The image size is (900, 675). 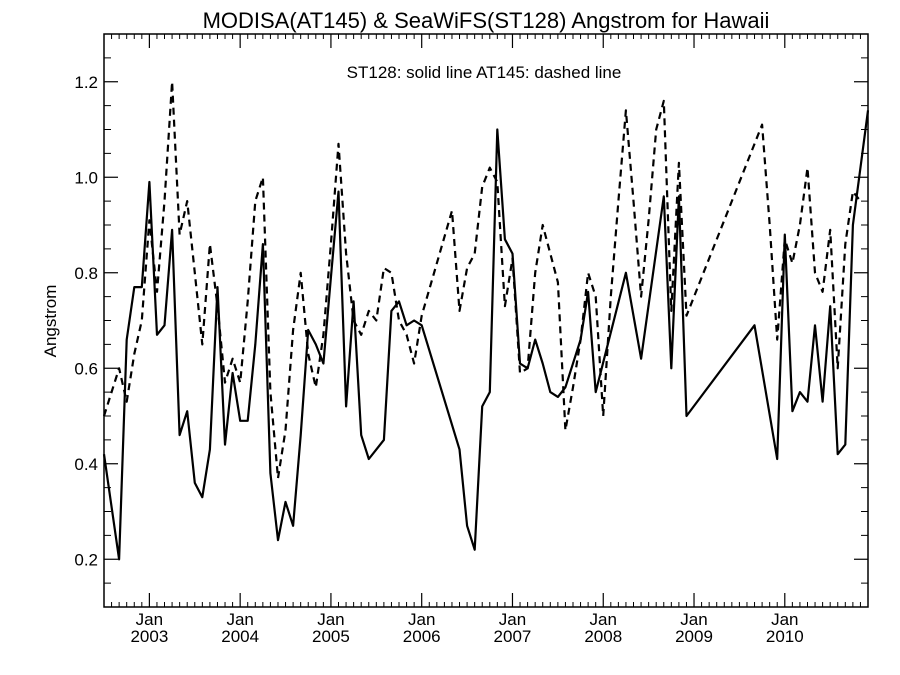 What do you see at coordinates (86, 464) in the screenshot?
I see `y-tick-label: 0.4` at bounding box center [86, 464].